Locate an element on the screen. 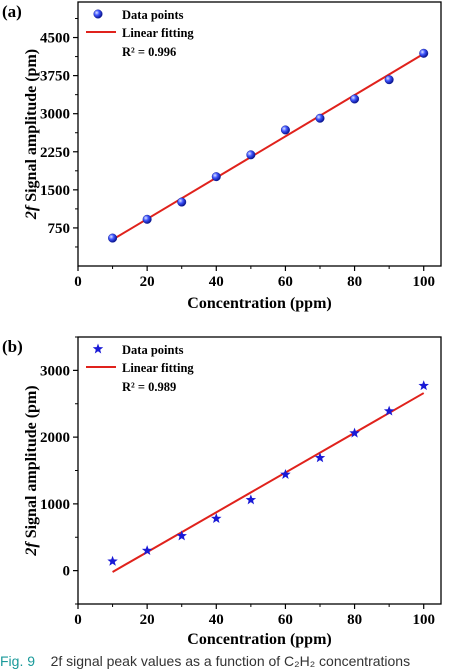 This screenshot has width=474, height=670. panel-label: (b) is located at coordinates (12, 346).